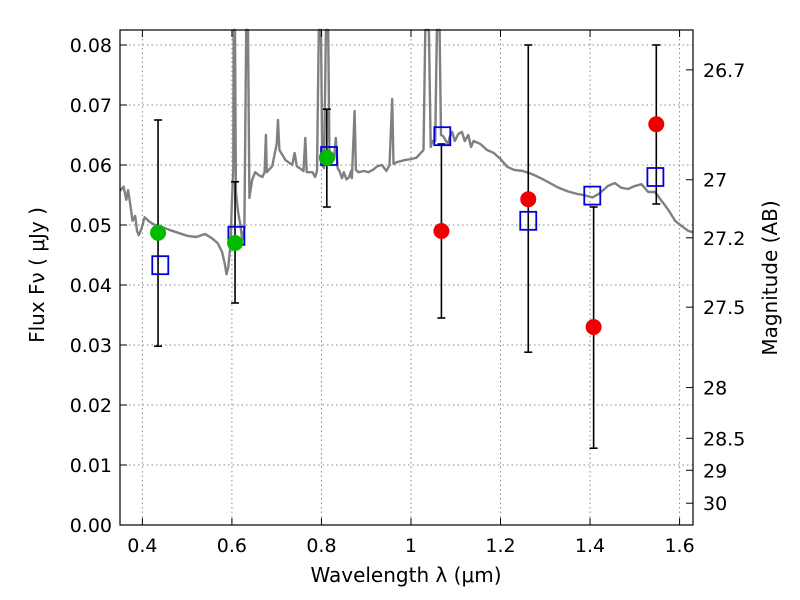  What do you see at coordinates (715, 181) in the screenshot?
I see `magnitude-tick-label: 27` at bounding box center [715, 181].